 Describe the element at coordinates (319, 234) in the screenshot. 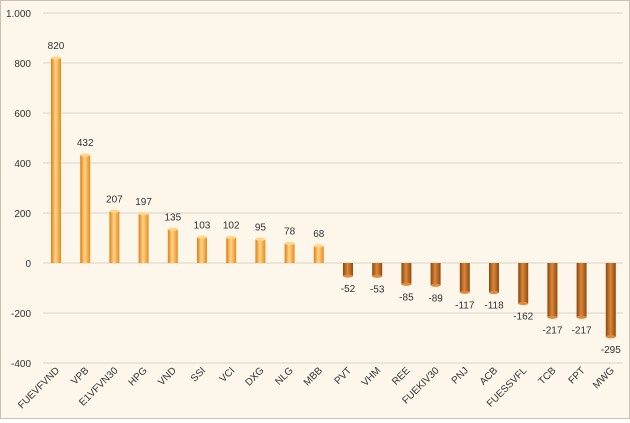

I see `data-label: 68` at that location.